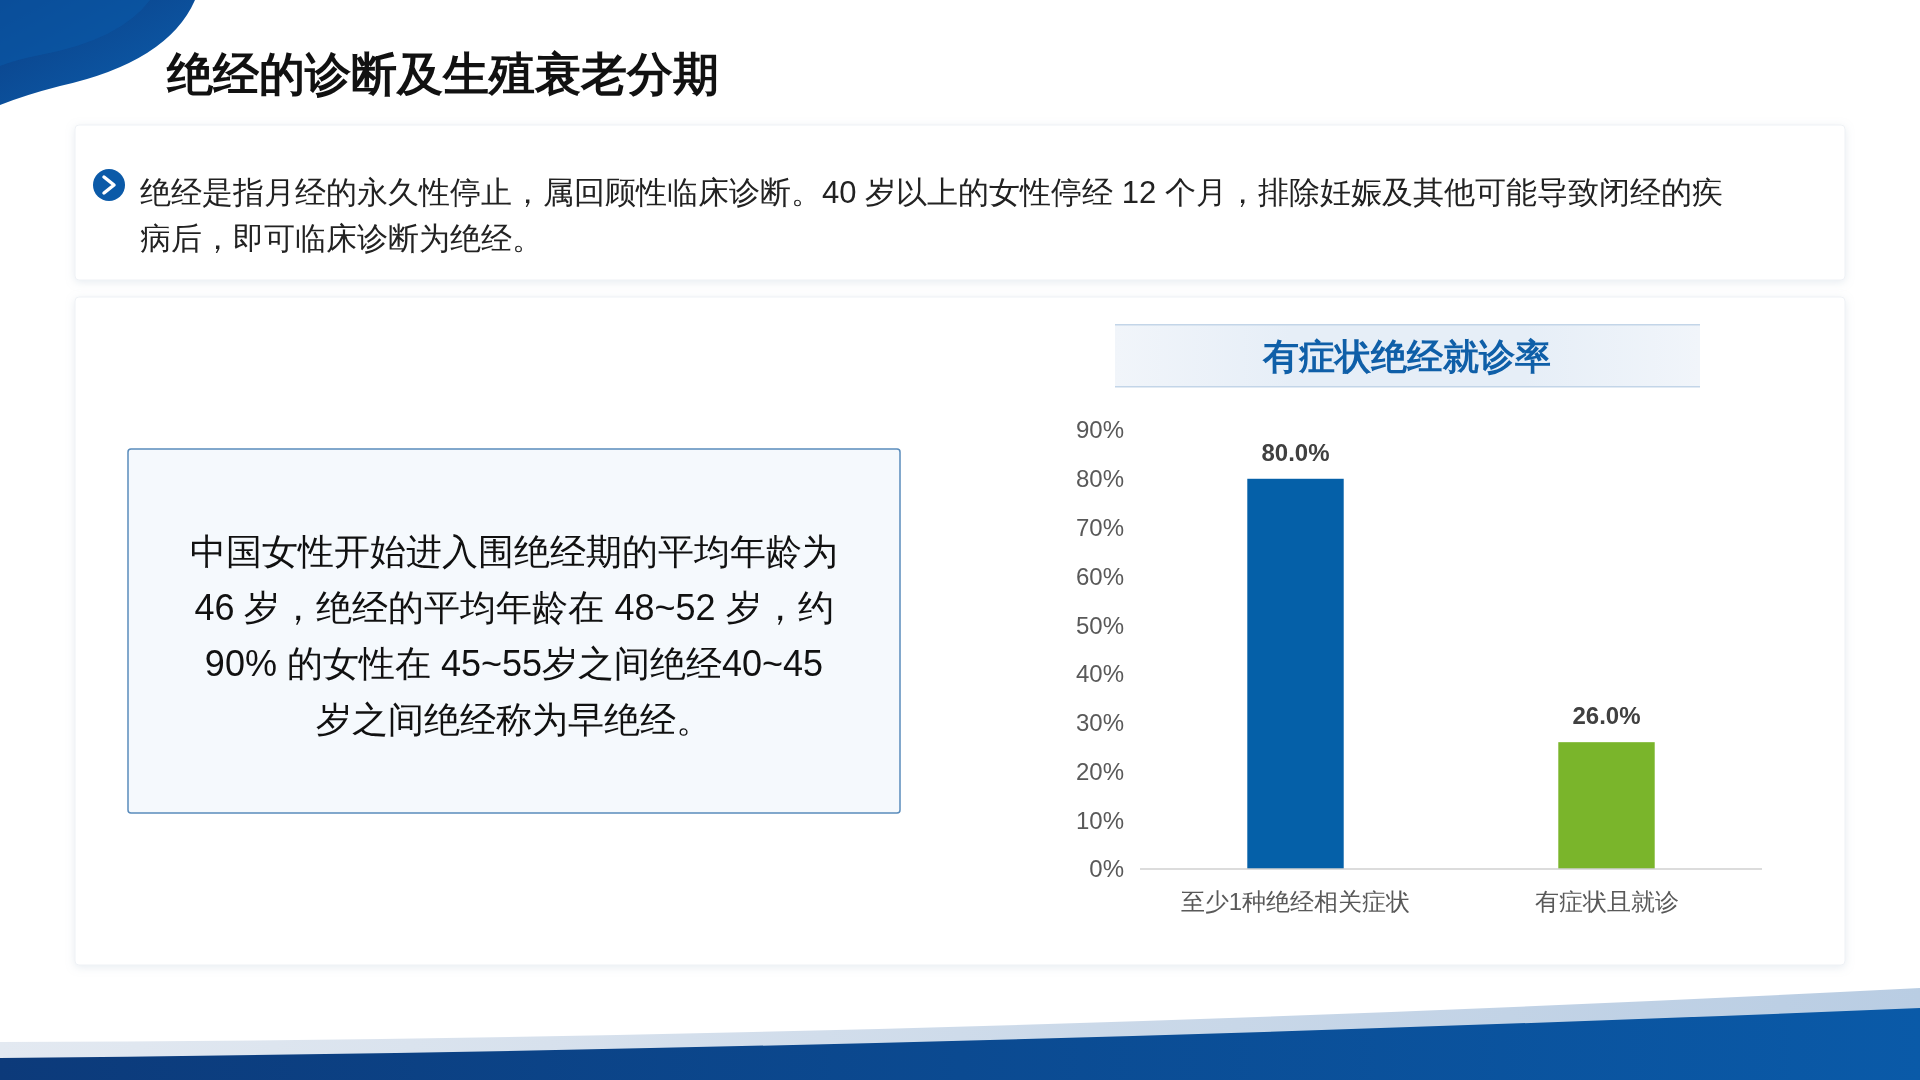  Describe the element at coordinates (1406, 356) in the screenshot. I see `chart-title: 有症状绝经就诊率` at that location.